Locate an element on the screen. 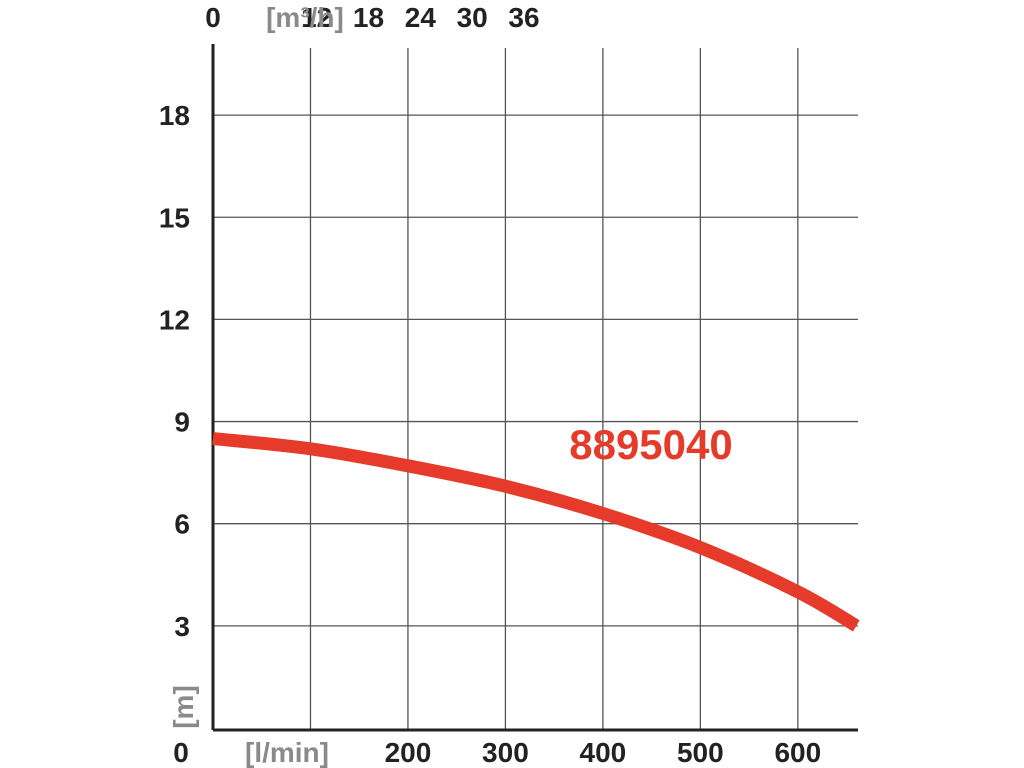  y-axis-tick-label: 6 is located at coordinates (182, 524).